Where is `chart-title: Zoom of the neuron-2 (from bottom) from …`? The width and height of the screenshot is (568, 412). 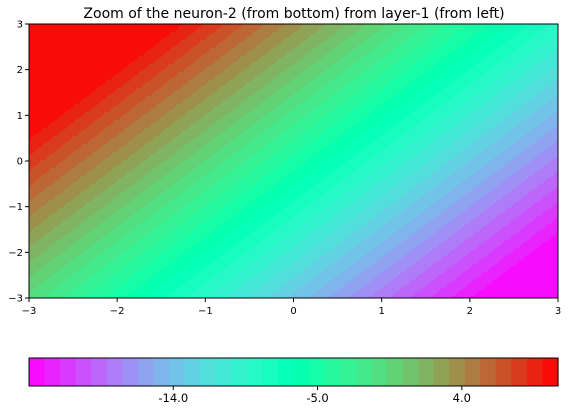
chart-title: Zoom of the neuron-2 (from bottom) from … is located at coordinates (293, 14).